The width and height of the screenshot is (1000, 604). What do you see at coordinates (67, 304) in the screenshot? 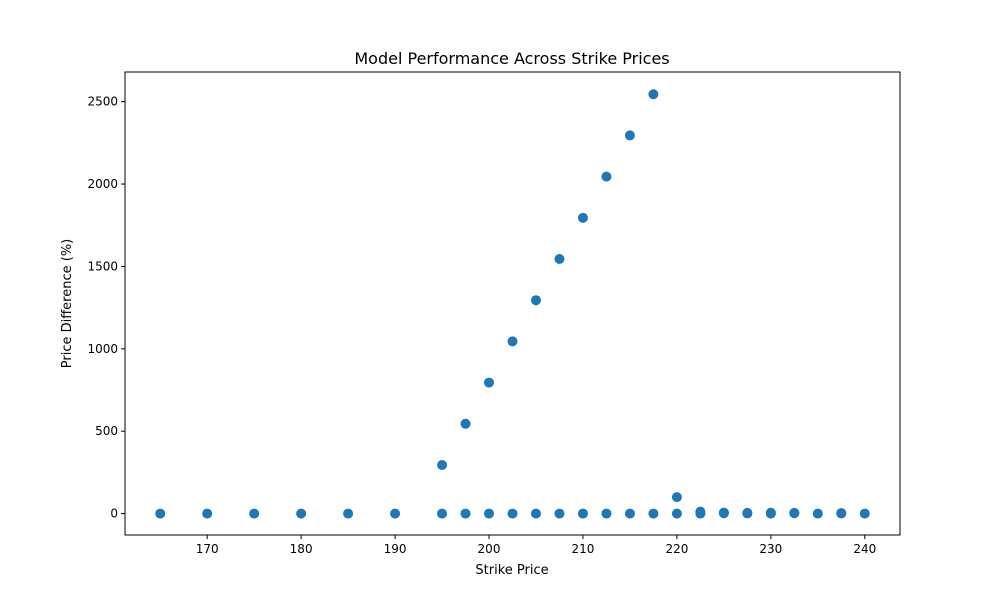
I see `y-axis-label: Price Difference (%)` at bounding box center [67, 304].